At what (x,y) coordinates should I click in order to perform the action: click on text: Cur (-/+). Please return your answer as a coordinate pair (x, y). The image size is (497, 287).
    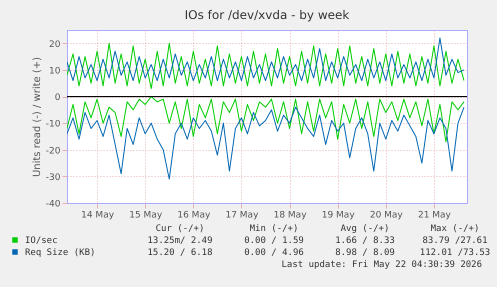
    Looking at the image, I should click on (180, 229).